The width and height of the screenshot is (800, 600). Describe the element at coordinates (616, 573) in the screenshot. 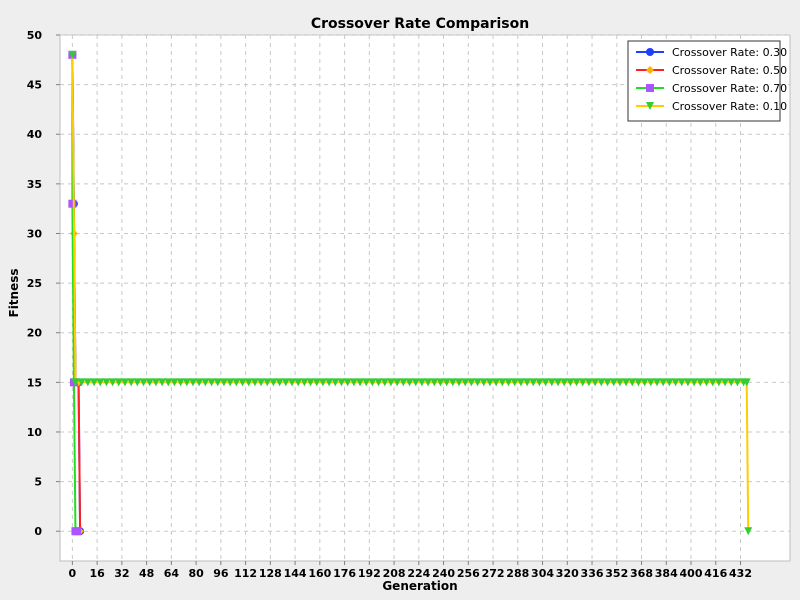

I see `x-tick-label: 352` at that location.